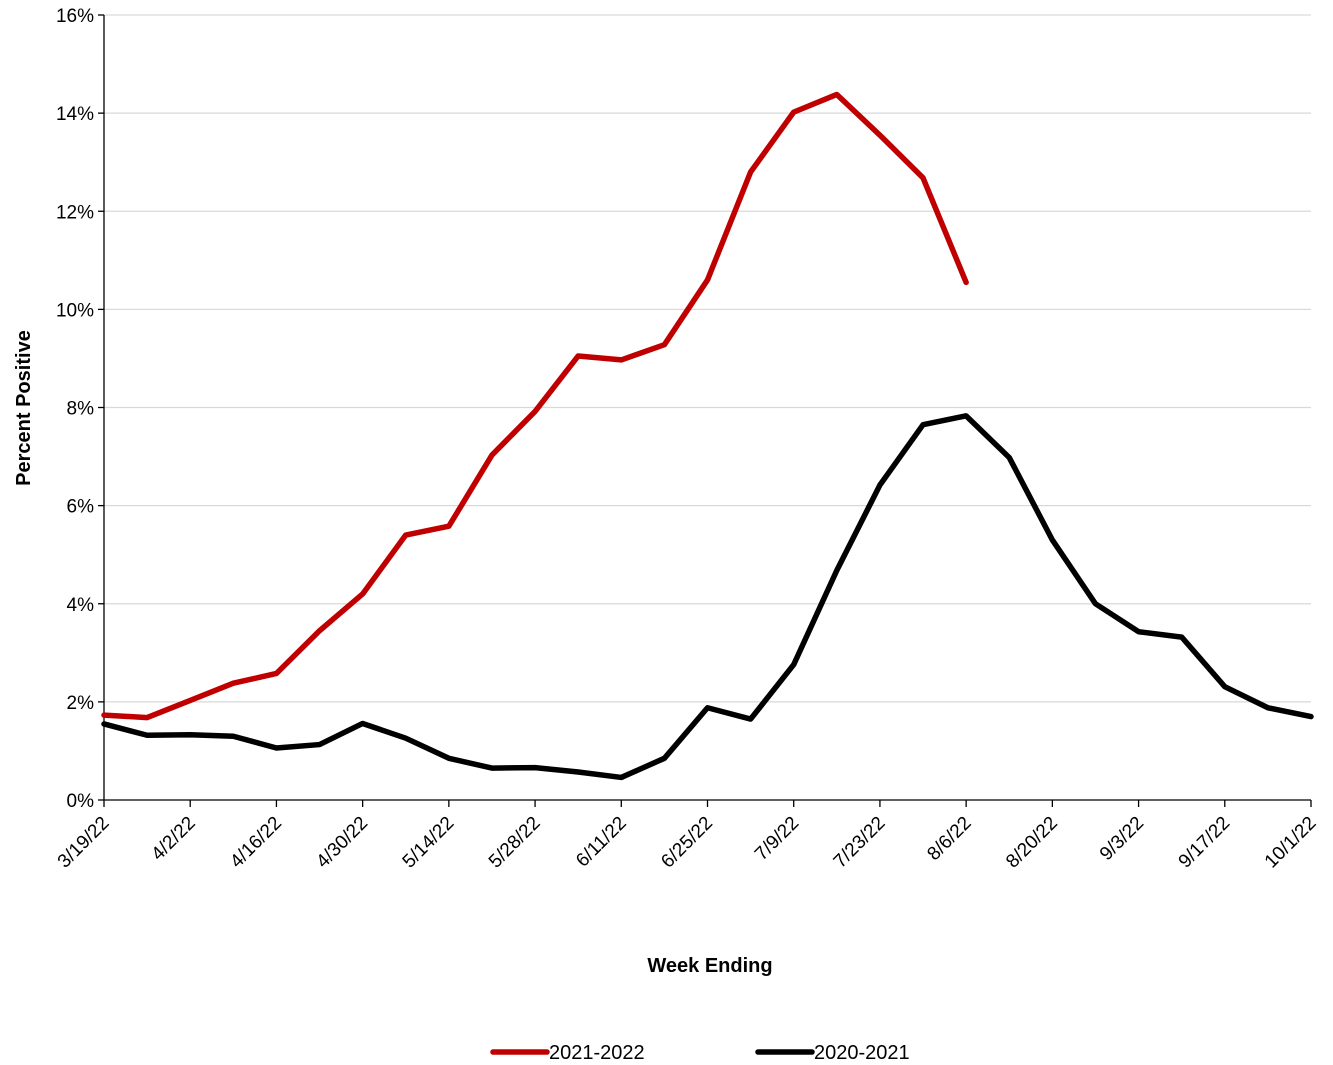 This screenshot has height=1065, width=1333. Describe the element at coordinates (84, 843) in the screenshot. I see `x-tick-label: 3/19/22` at that location.